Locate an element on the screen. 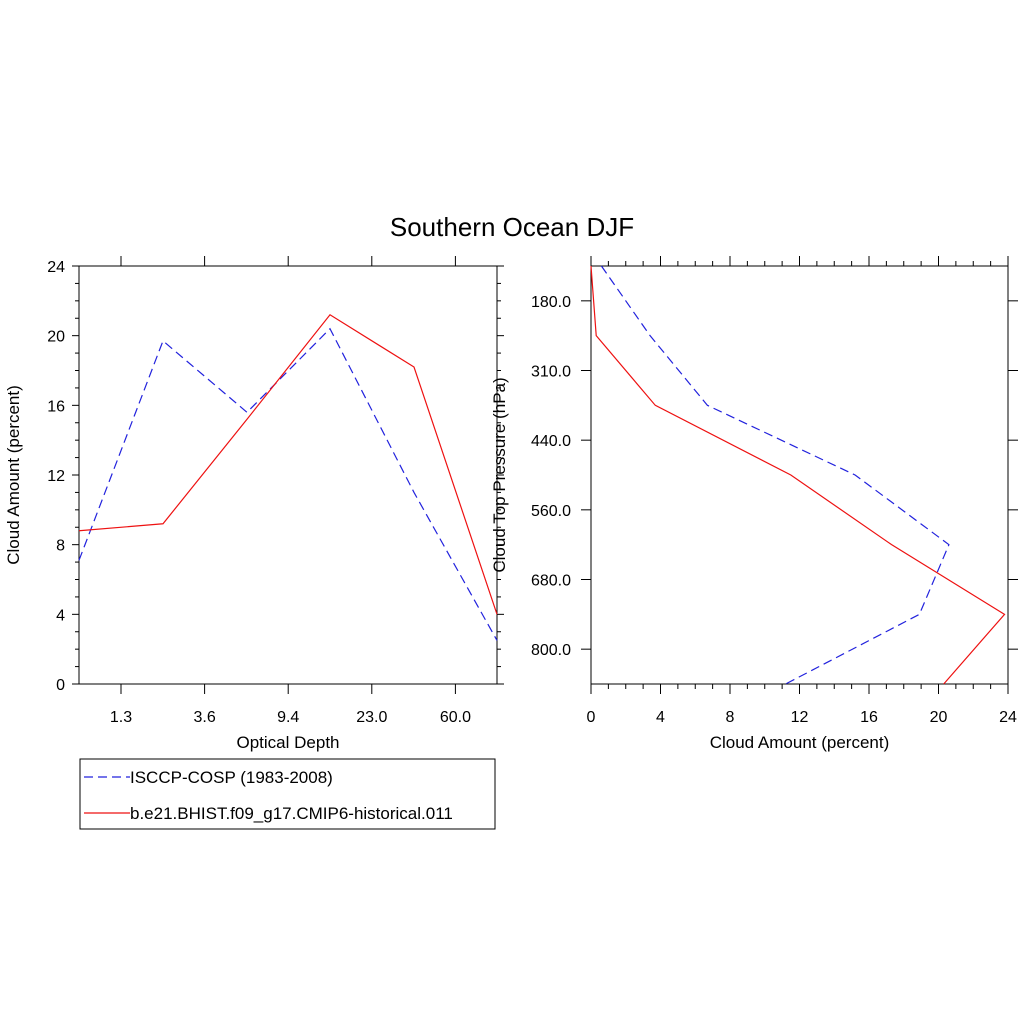 This screenshot has height=1024, width=1024. x-tick-label: 3.6 is located at coordinates (204, 717).